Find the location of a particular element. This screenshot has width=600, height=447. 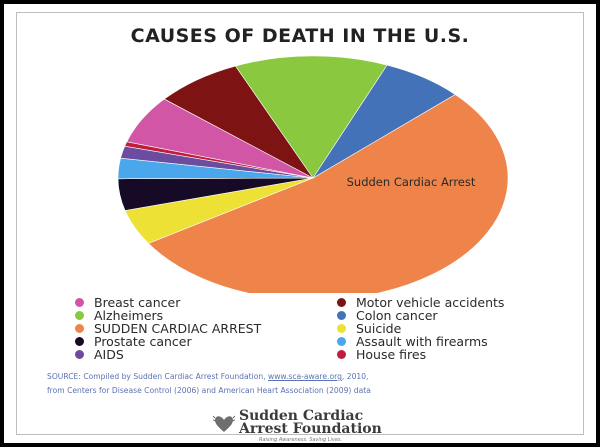

legend-label: Motor vehicle accidents is located at coordinates (430, 302).